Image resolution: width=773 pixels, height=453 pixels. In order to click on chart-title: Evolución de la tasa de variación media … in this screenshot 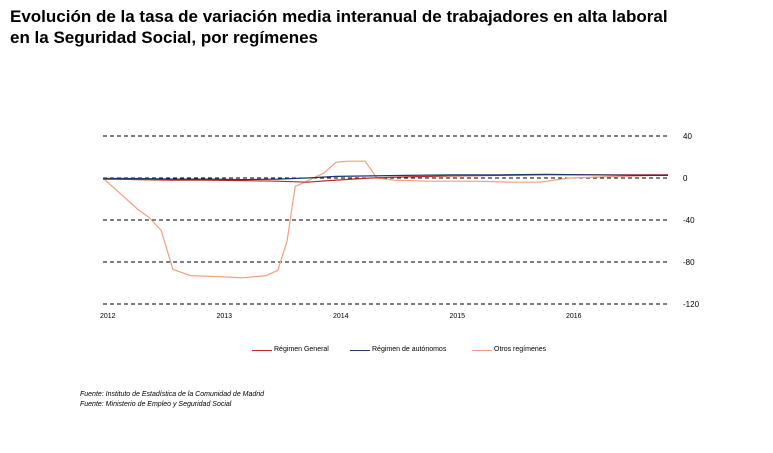, I will do `click(385, 27)`.